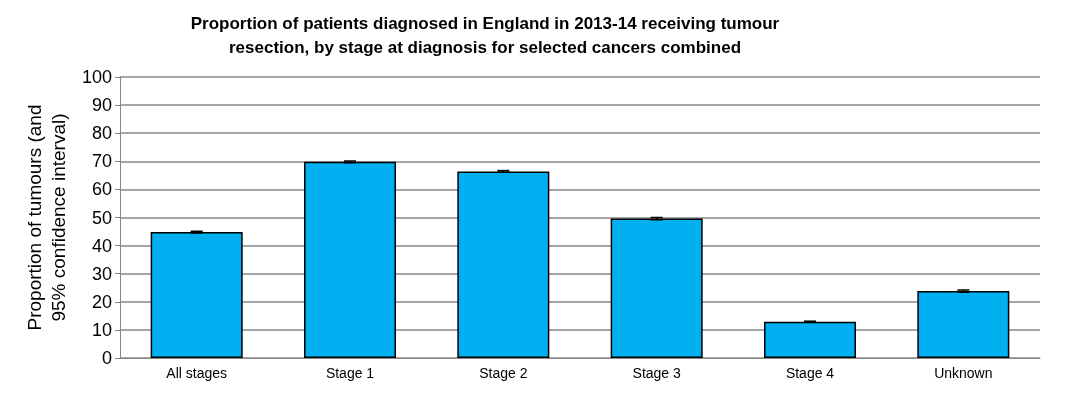 This screenshot has height=400, width=1072. I want to click on y-tick-label: 50, so click(101, 217).